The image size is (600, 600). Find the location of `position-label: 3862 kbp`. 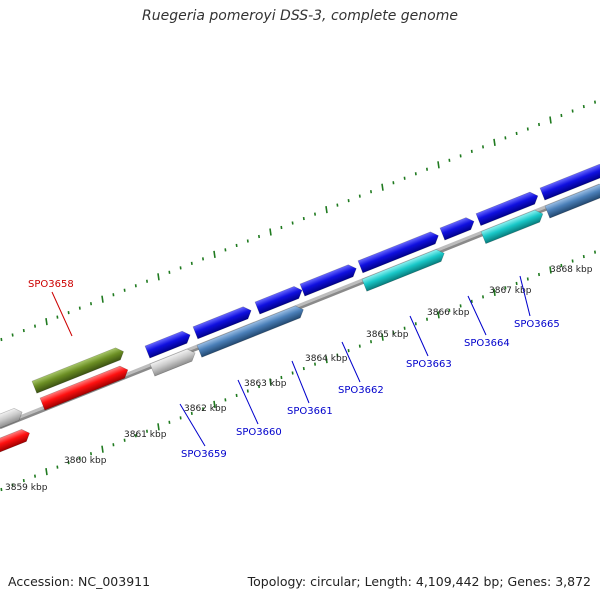

position-label: 3862 kbp is located at coordinates (205, 409).